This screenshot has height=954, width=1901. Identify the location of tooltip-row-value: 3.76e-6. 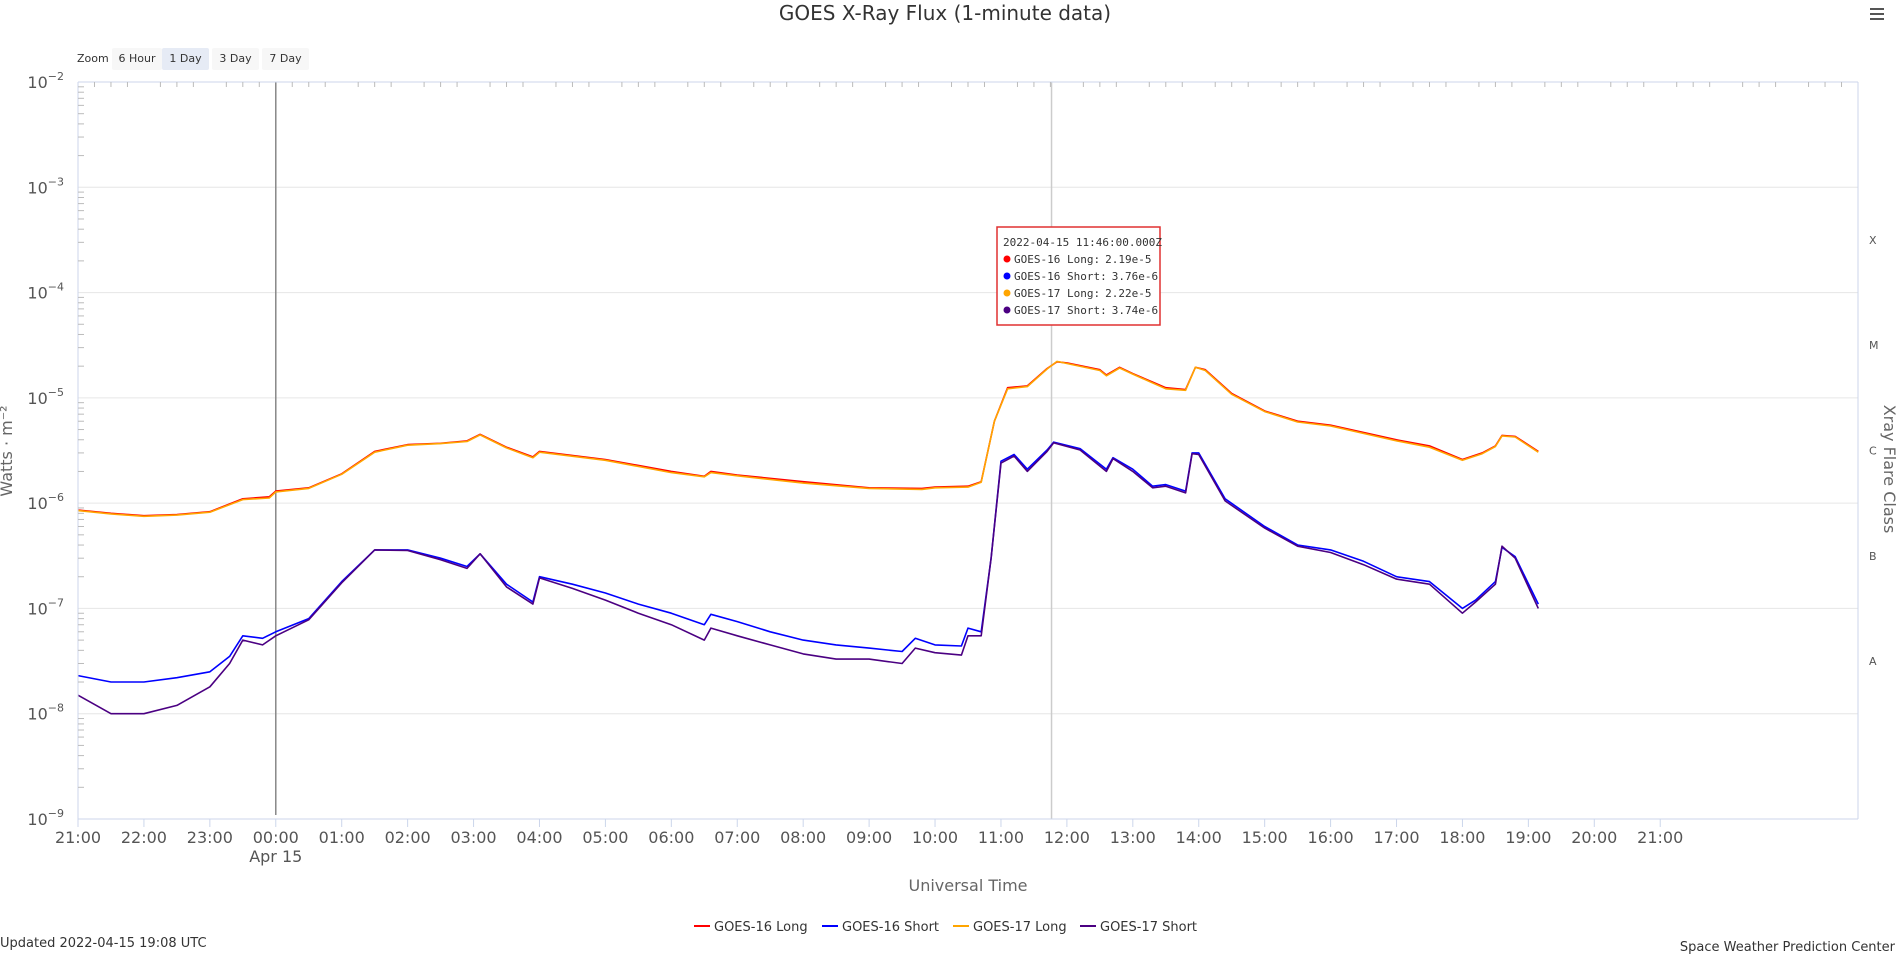
(1135, 276).